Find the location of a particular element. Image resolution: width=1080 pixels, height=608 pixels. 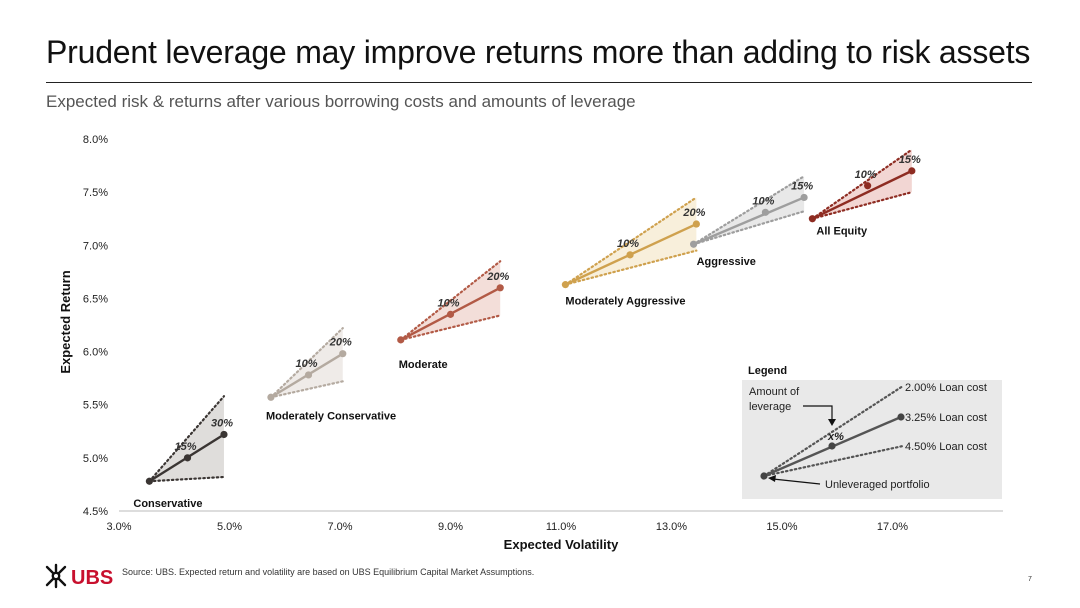

legend-amount-label-2: leverage is located at coordinates (770, 407).